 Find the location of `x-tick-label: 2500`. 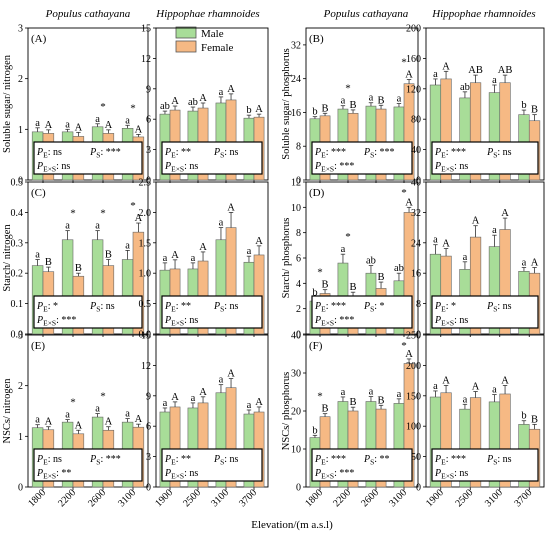

x-tick-label: 2500 is located at coordinates (192, 498).